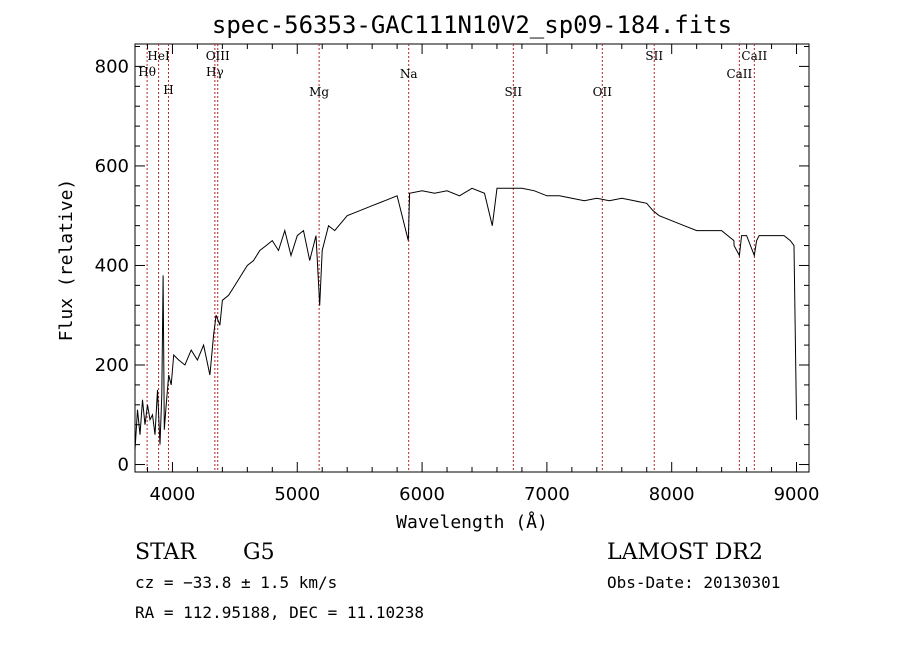 The image size is (900, 649). I want to click on line-marker-label: OII, so click(603, 92).